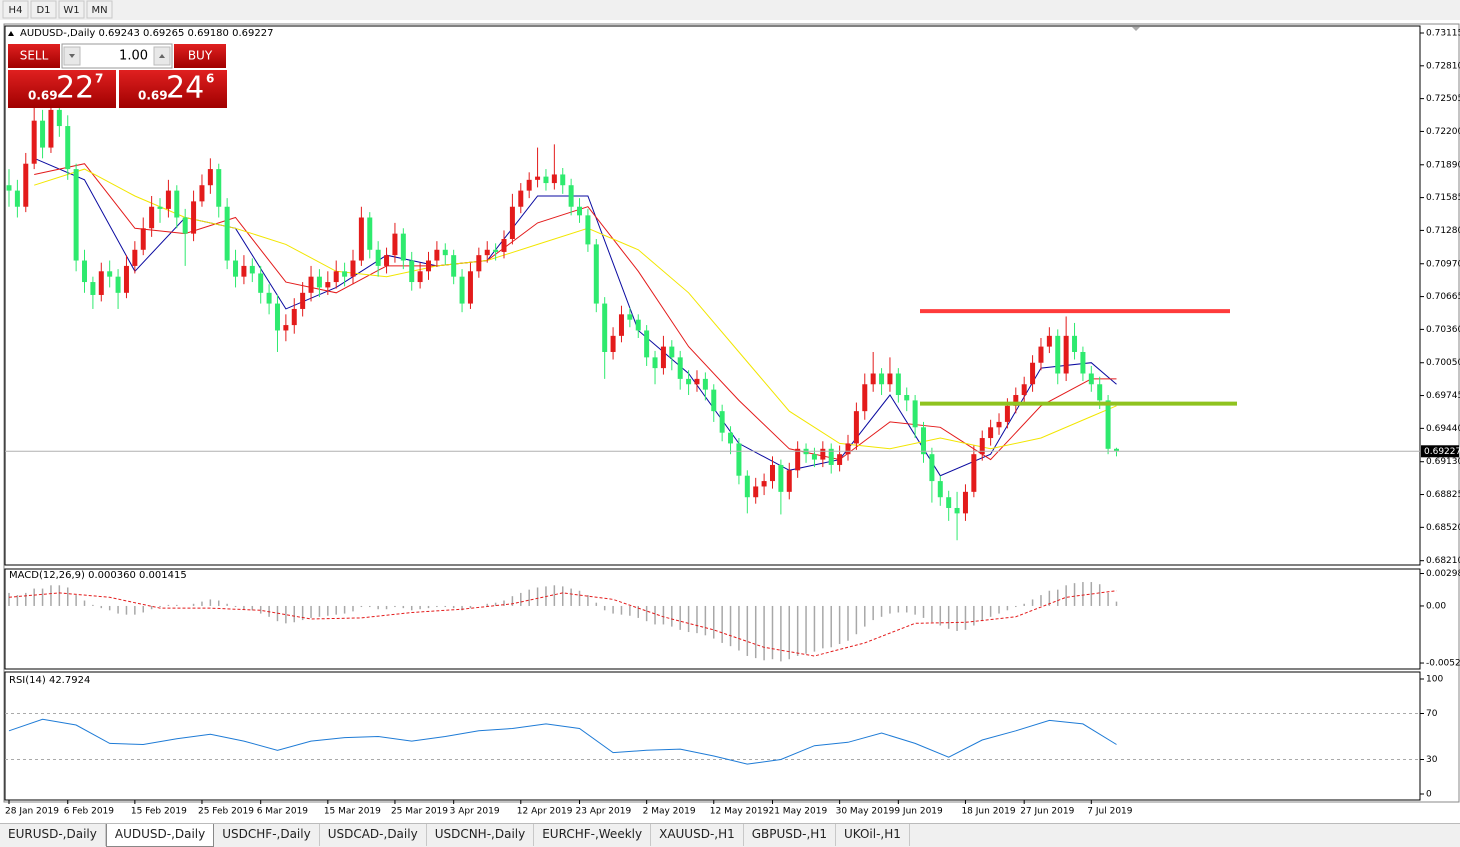  What do you see at coordinates (267, 835) in the screenshot?
I see `chart-tab: USDCHF-,Daily` at bounding box center [267, 835].